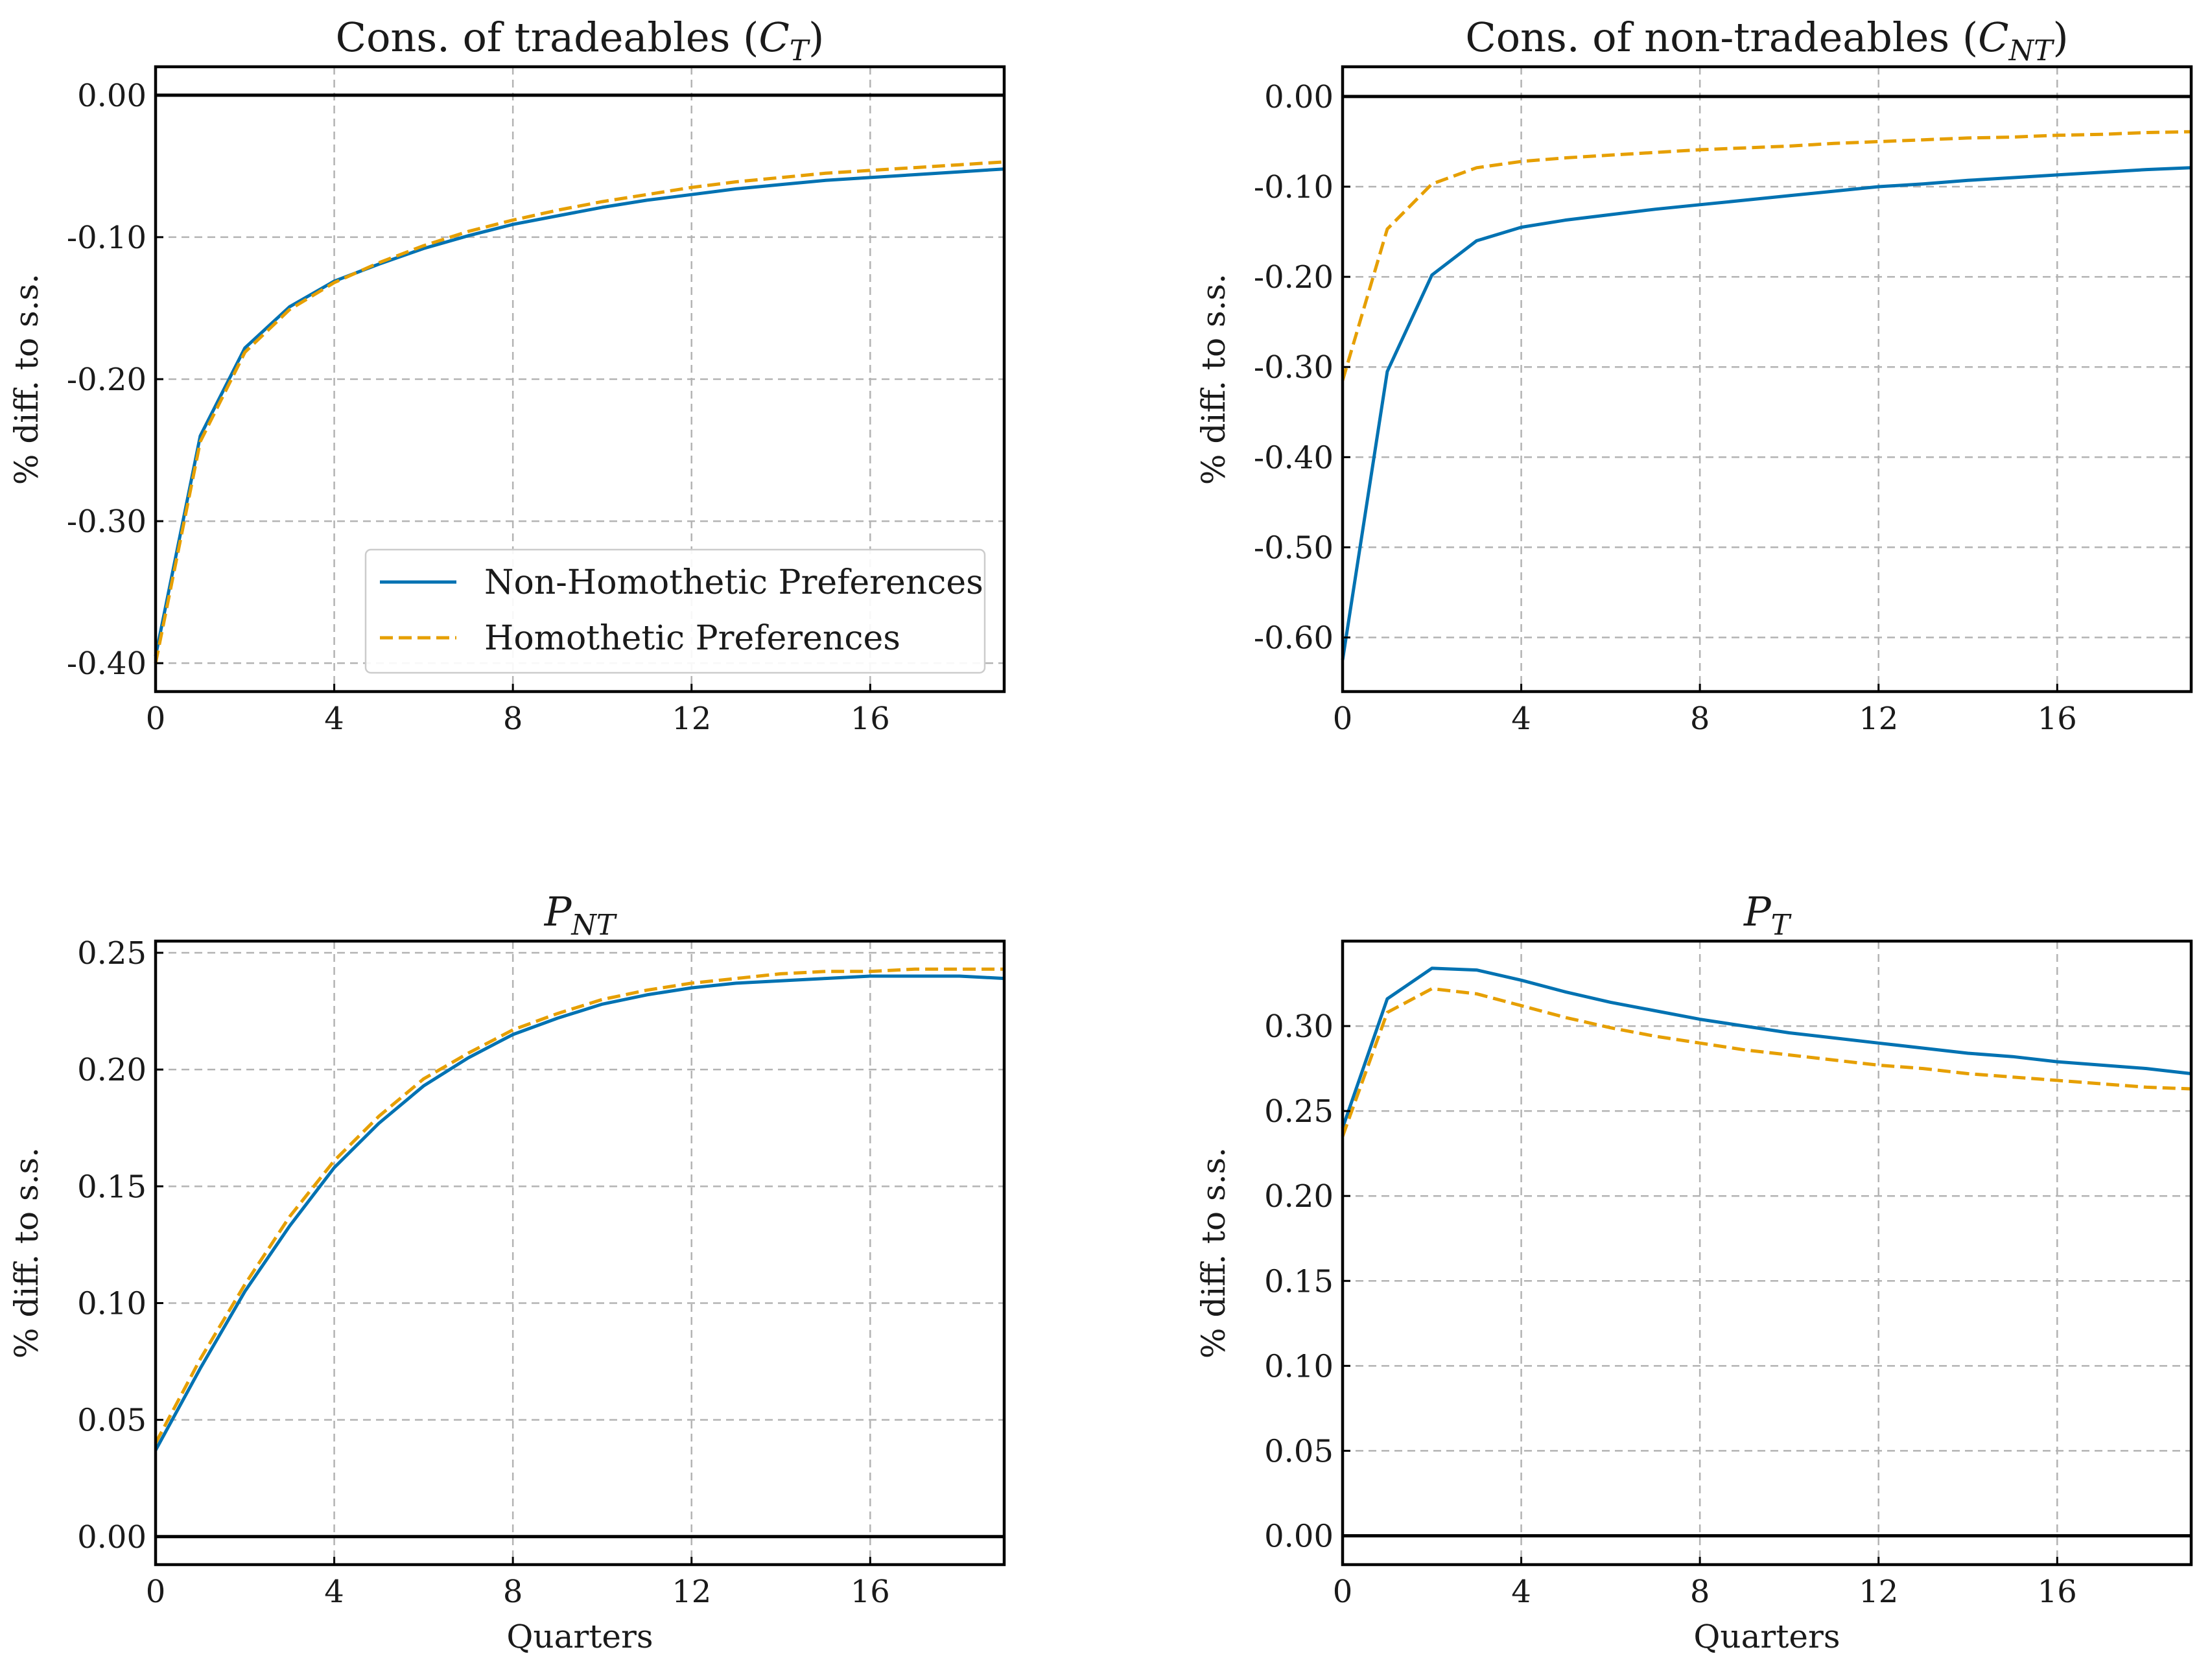 This screenshot has width=2210, height=1680. Describe the element at coordinates (1299, 1027) in the screenshot. I see `y-tick-label: 0.30` at that location.